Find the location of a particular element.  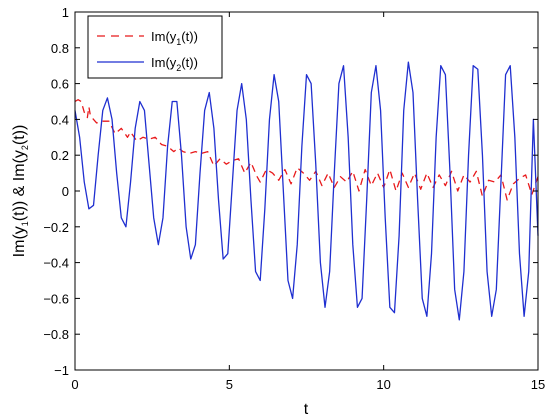

legend-label-series-2-pre: Im(y is located at coordinates (164, 62).